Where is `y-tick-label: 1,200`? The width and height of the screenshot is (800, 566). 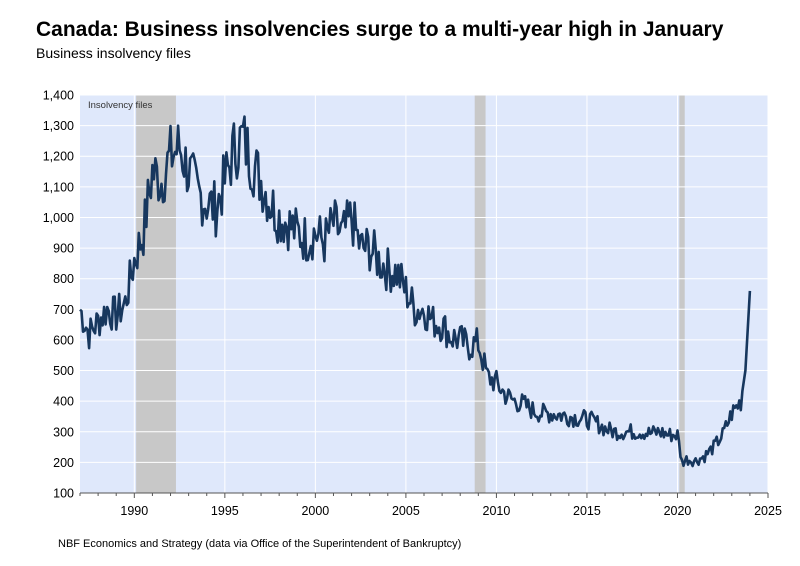
y-tick-label: 1,200 is located at coordinates (58, 157).